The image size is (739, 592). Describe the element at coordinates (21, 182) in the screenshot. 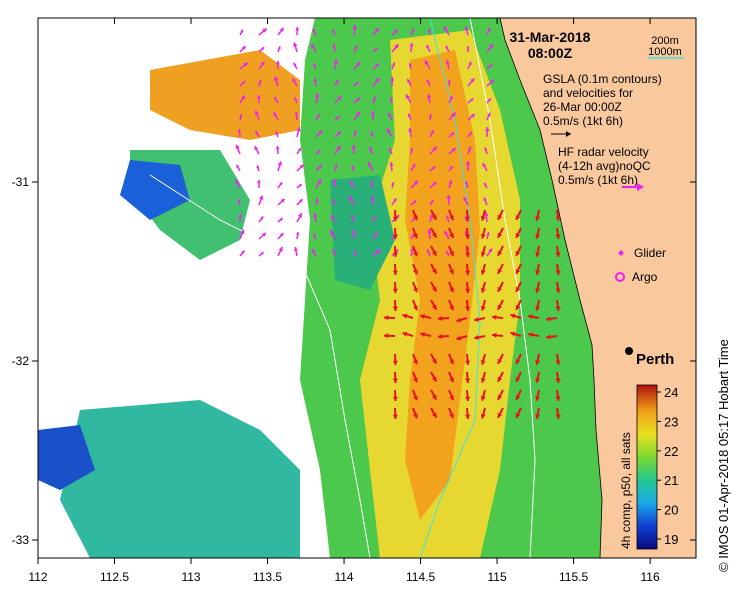

I see `y-tick-label: -31` at that location.